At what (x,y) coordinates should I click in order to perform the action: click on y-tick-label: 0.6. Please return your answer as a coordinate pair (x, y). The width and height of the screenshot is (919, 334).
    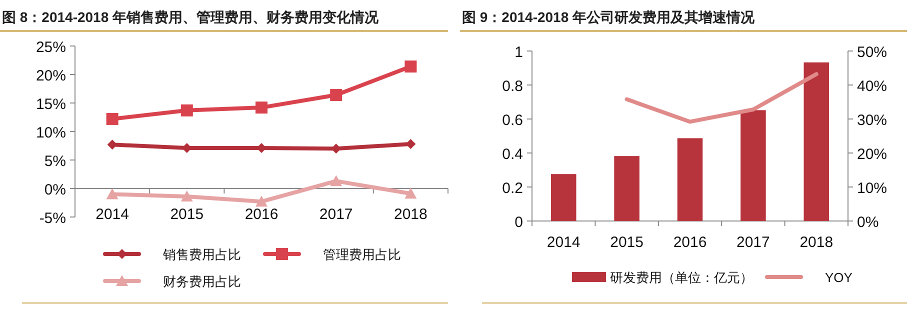
    Looking at the image, I should click on (512, 120).